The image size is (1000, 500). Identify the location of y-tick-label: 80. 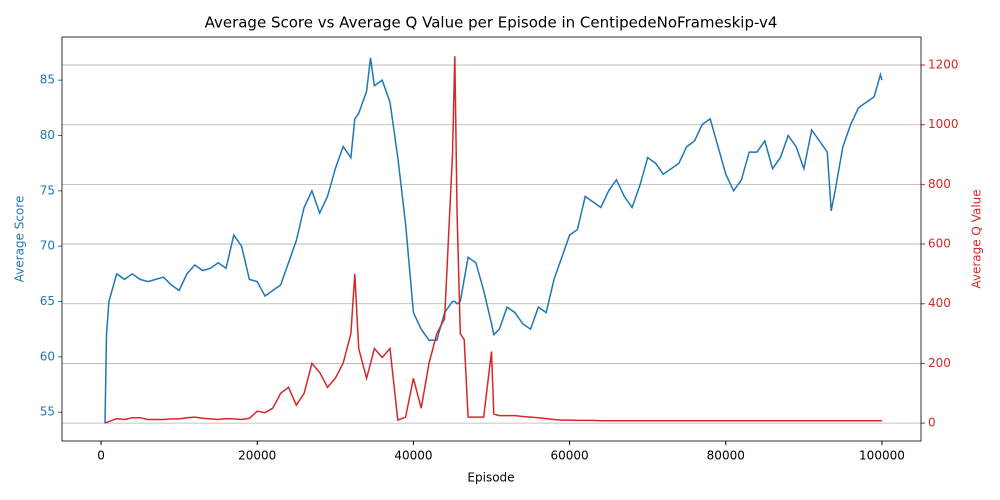
(47, 135).